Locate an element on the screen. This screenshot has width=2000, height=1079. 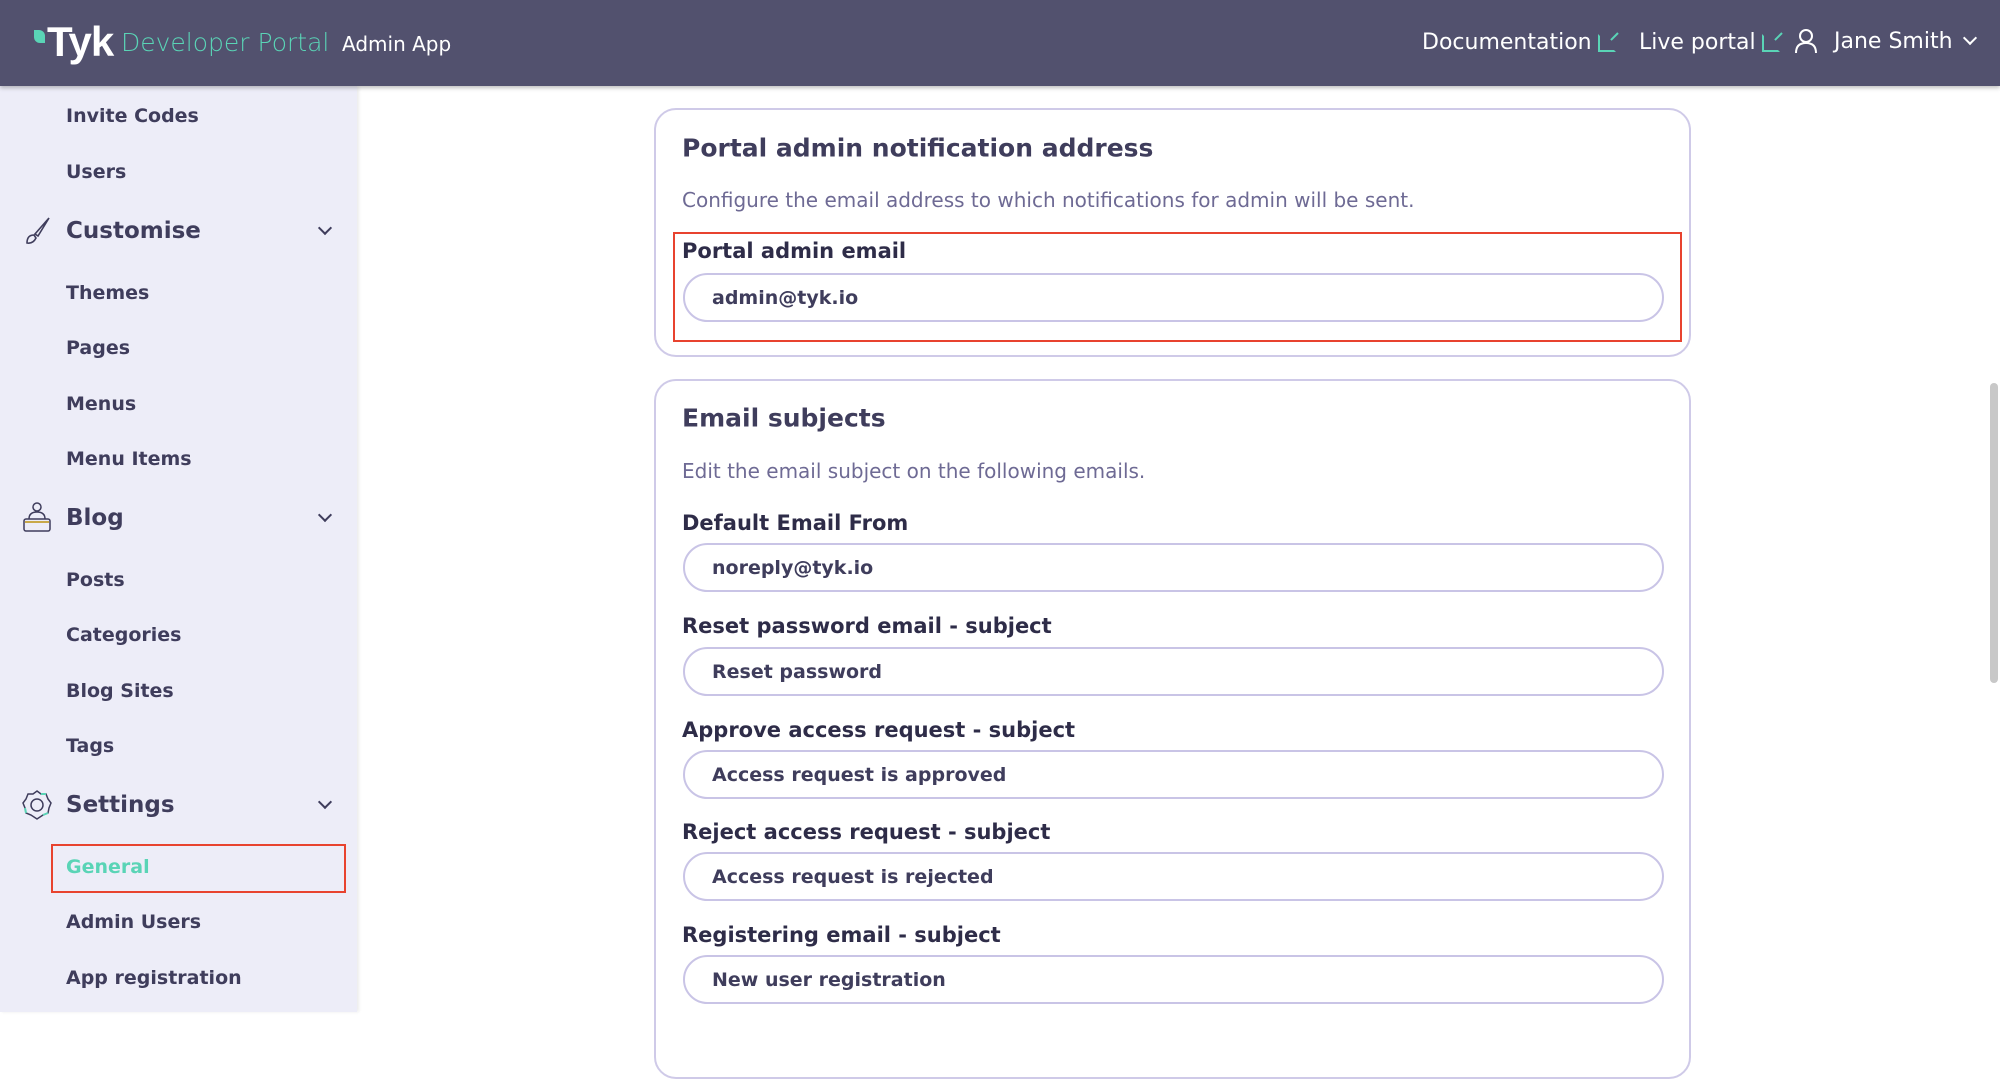
registering-email-subject-input is located at coordinates (1173, 979).